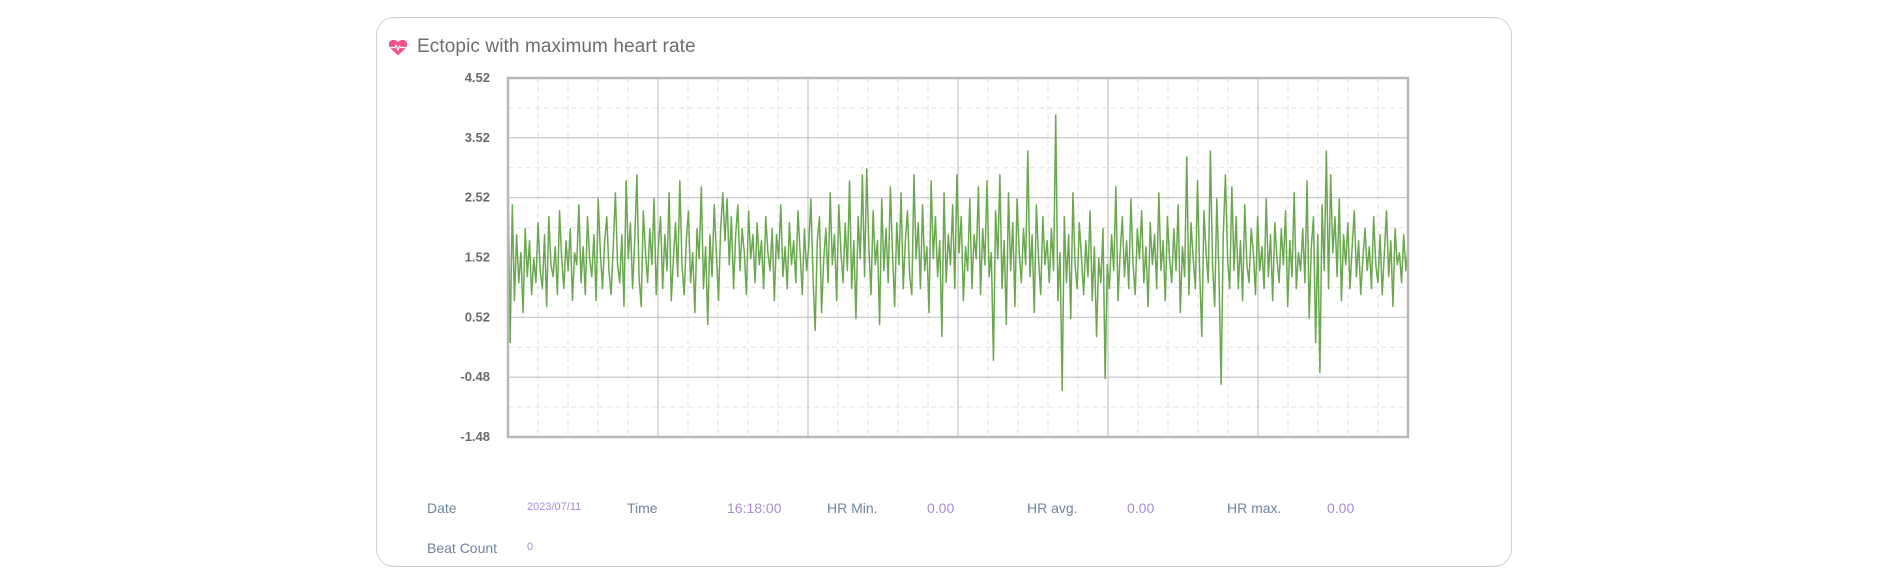  I want to click on hr-avg-label: HR avg., so click(1052, 508).